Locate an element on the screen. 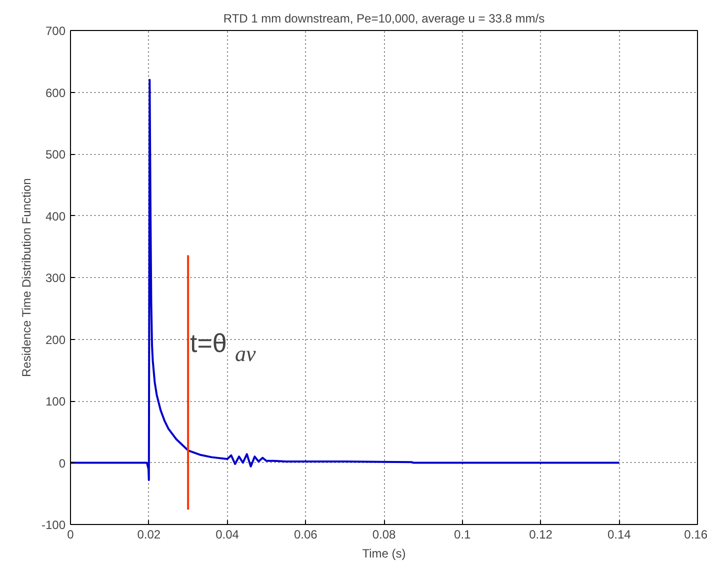 The height and width of the screenshot is (569, 707). x-tick-label: 0.1 is located at coordinates (463, 535).